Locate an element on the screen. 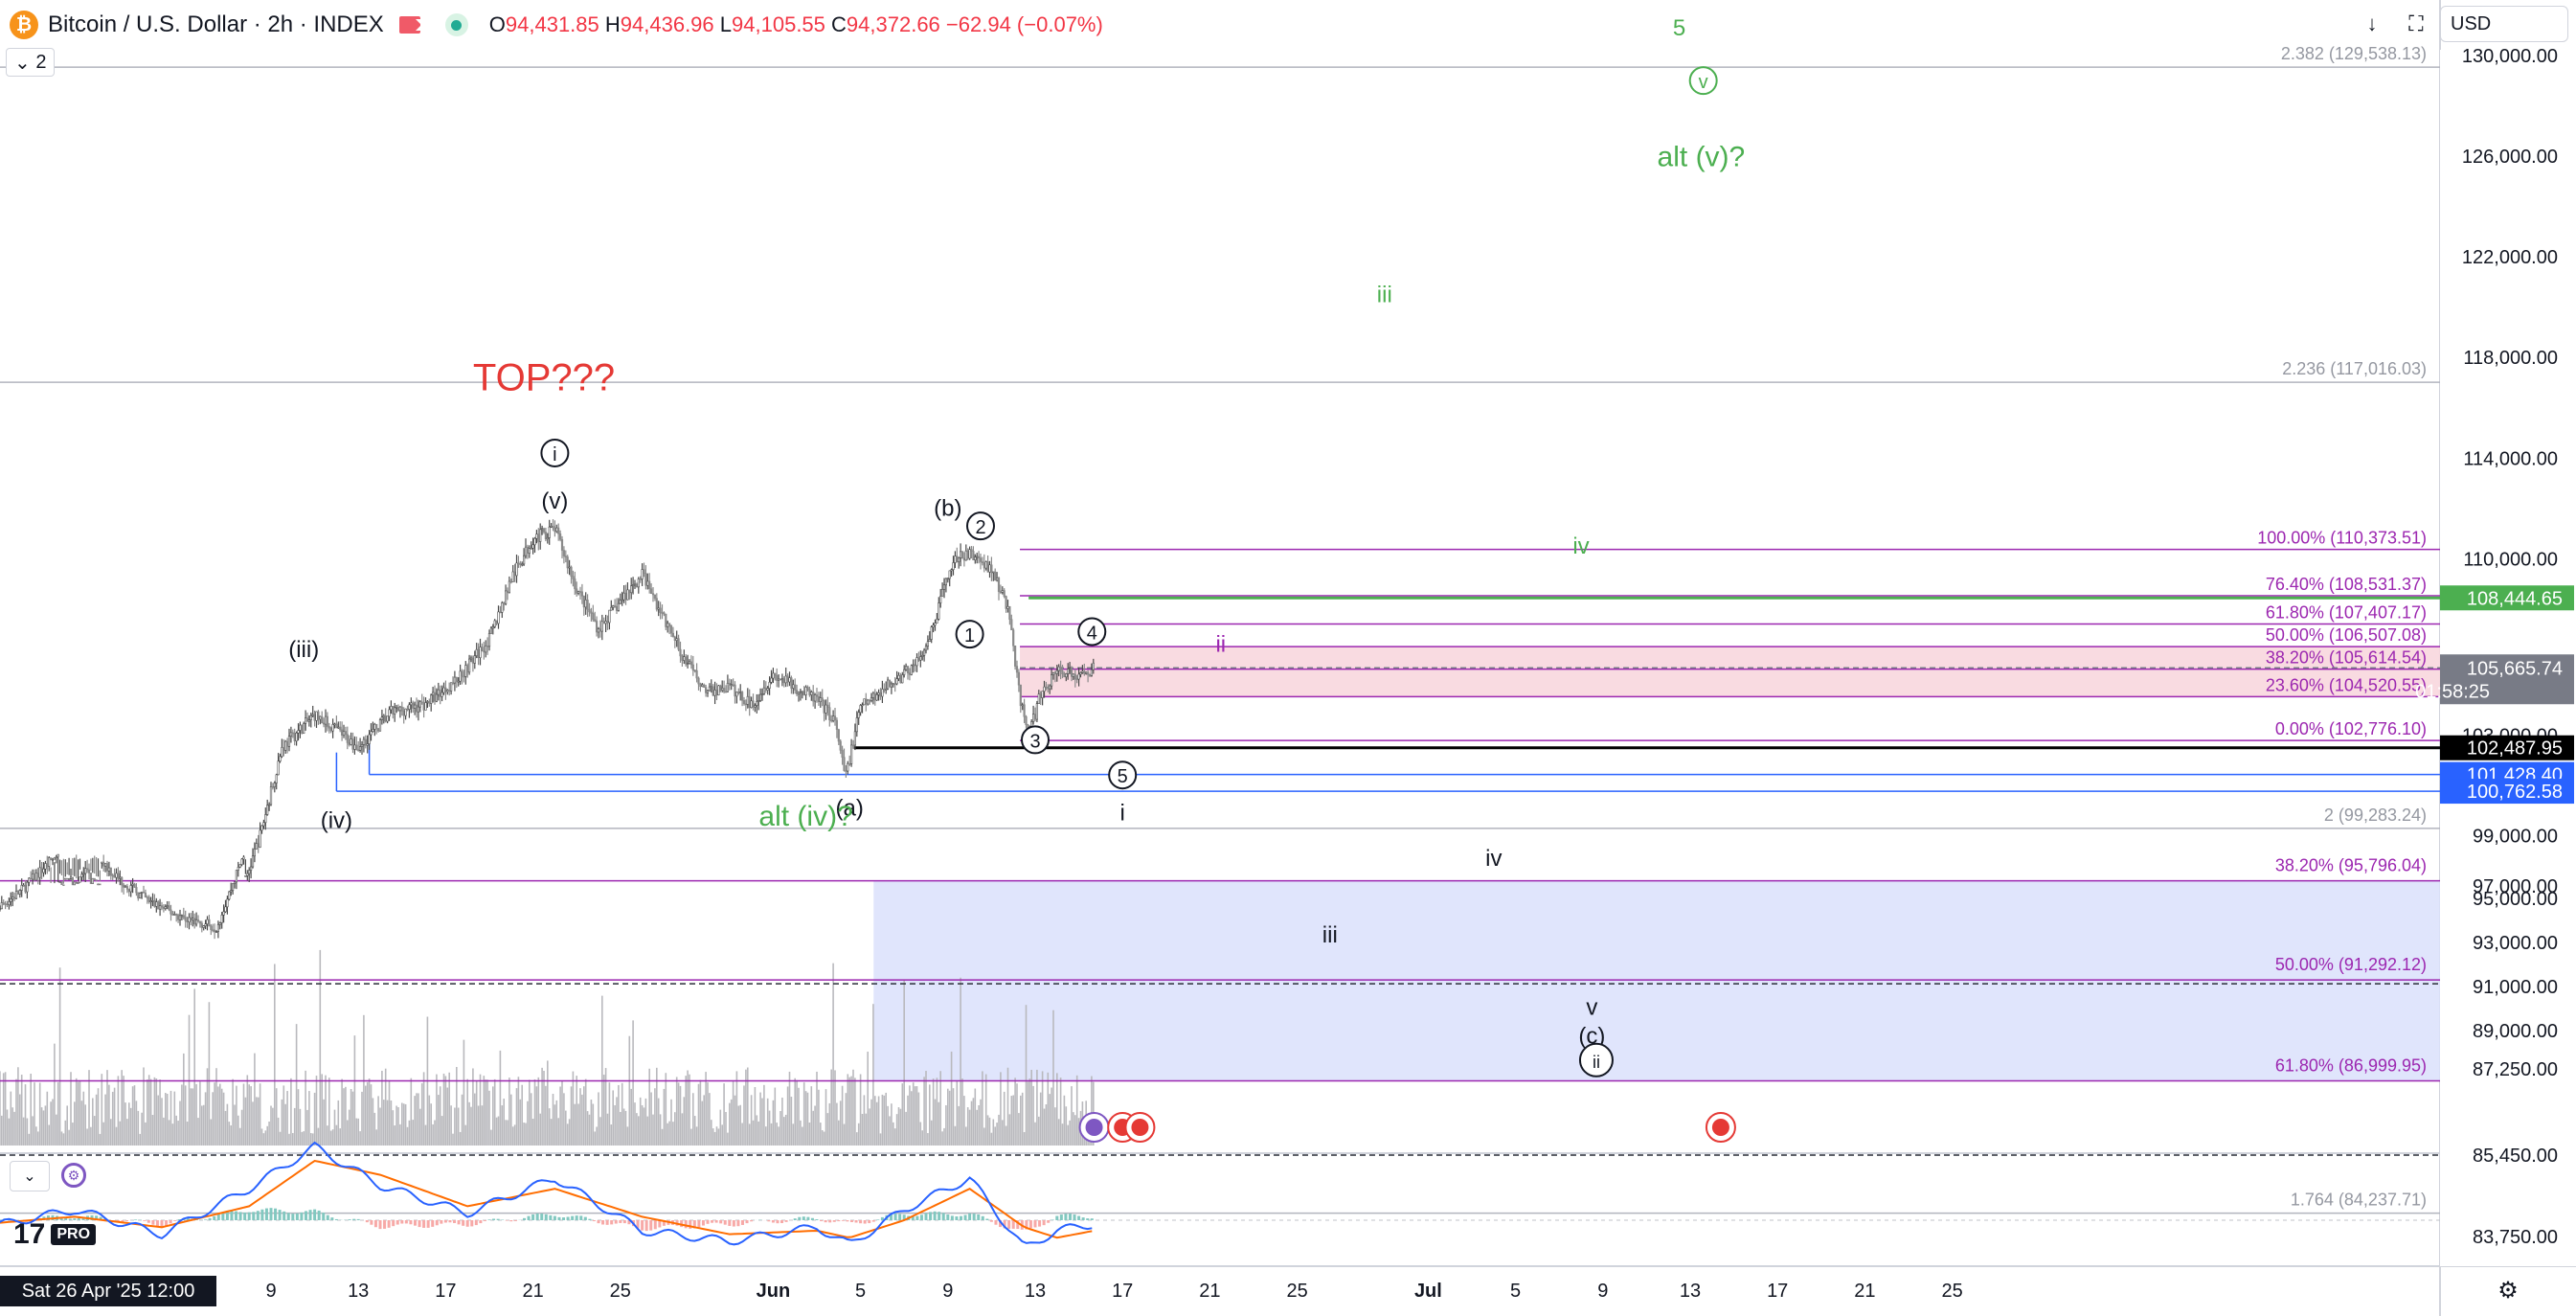  bitcoin-icon: ₿ is located at coordinates (24, 25).